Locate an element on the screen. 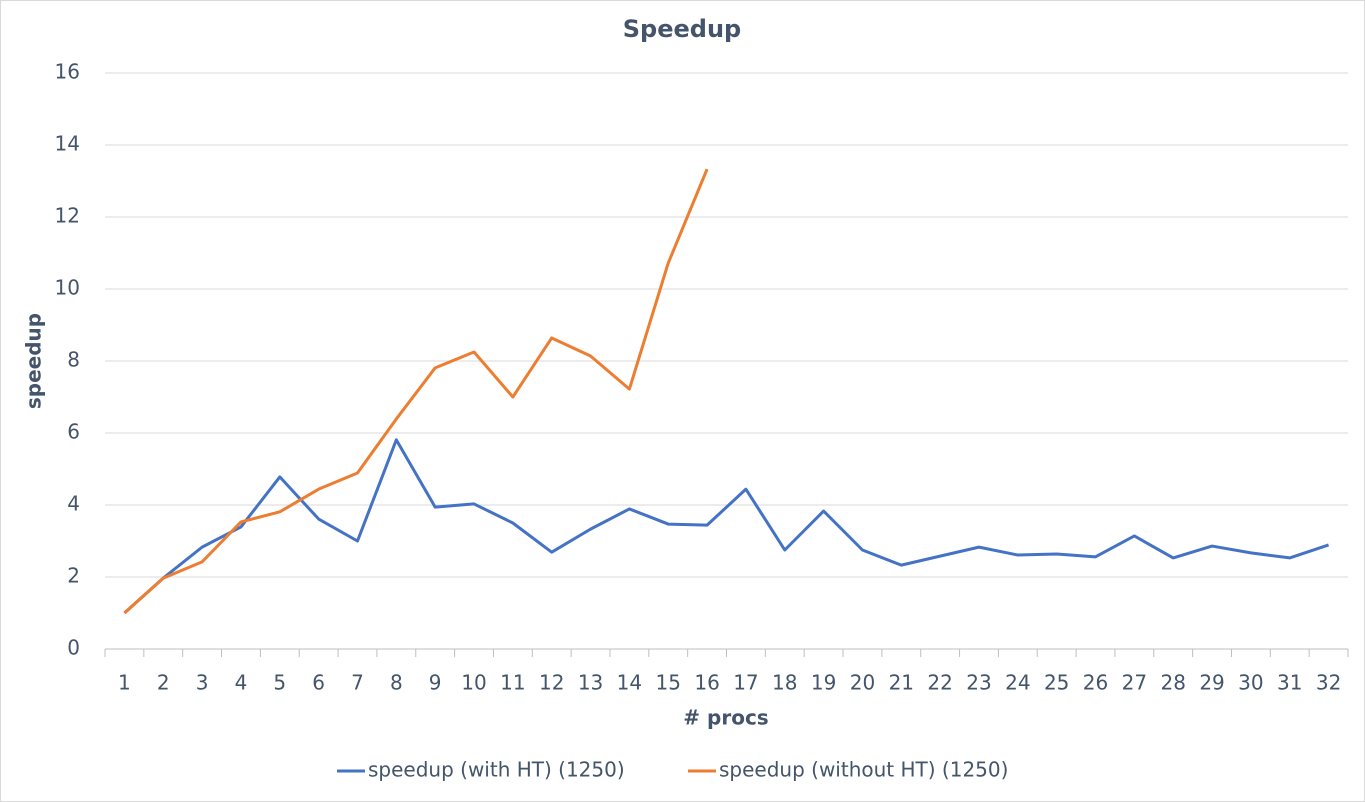 The height and width of the screenshot is (802, 1365). x-tick-label: 6 is located at coordinates (318, 683).